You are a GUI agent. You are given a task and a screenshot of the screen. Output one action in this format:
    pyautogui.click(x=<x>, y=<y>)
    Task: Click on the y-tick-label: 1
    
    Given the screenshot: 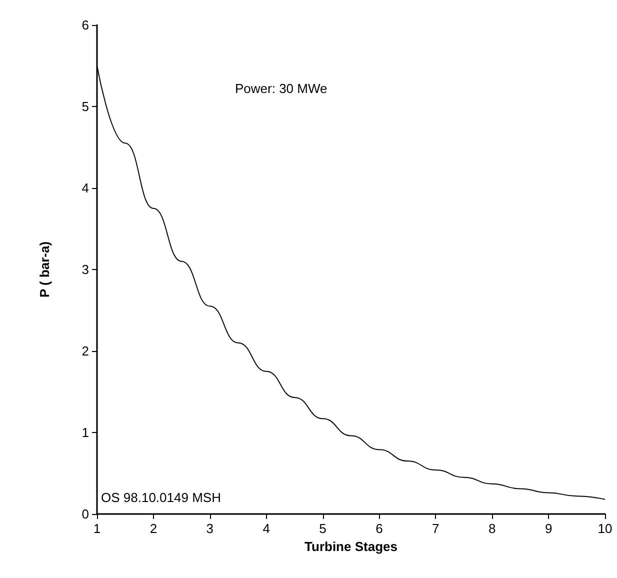 What is the action you would take?
    pyautogui.click(x=85, y=432)
    